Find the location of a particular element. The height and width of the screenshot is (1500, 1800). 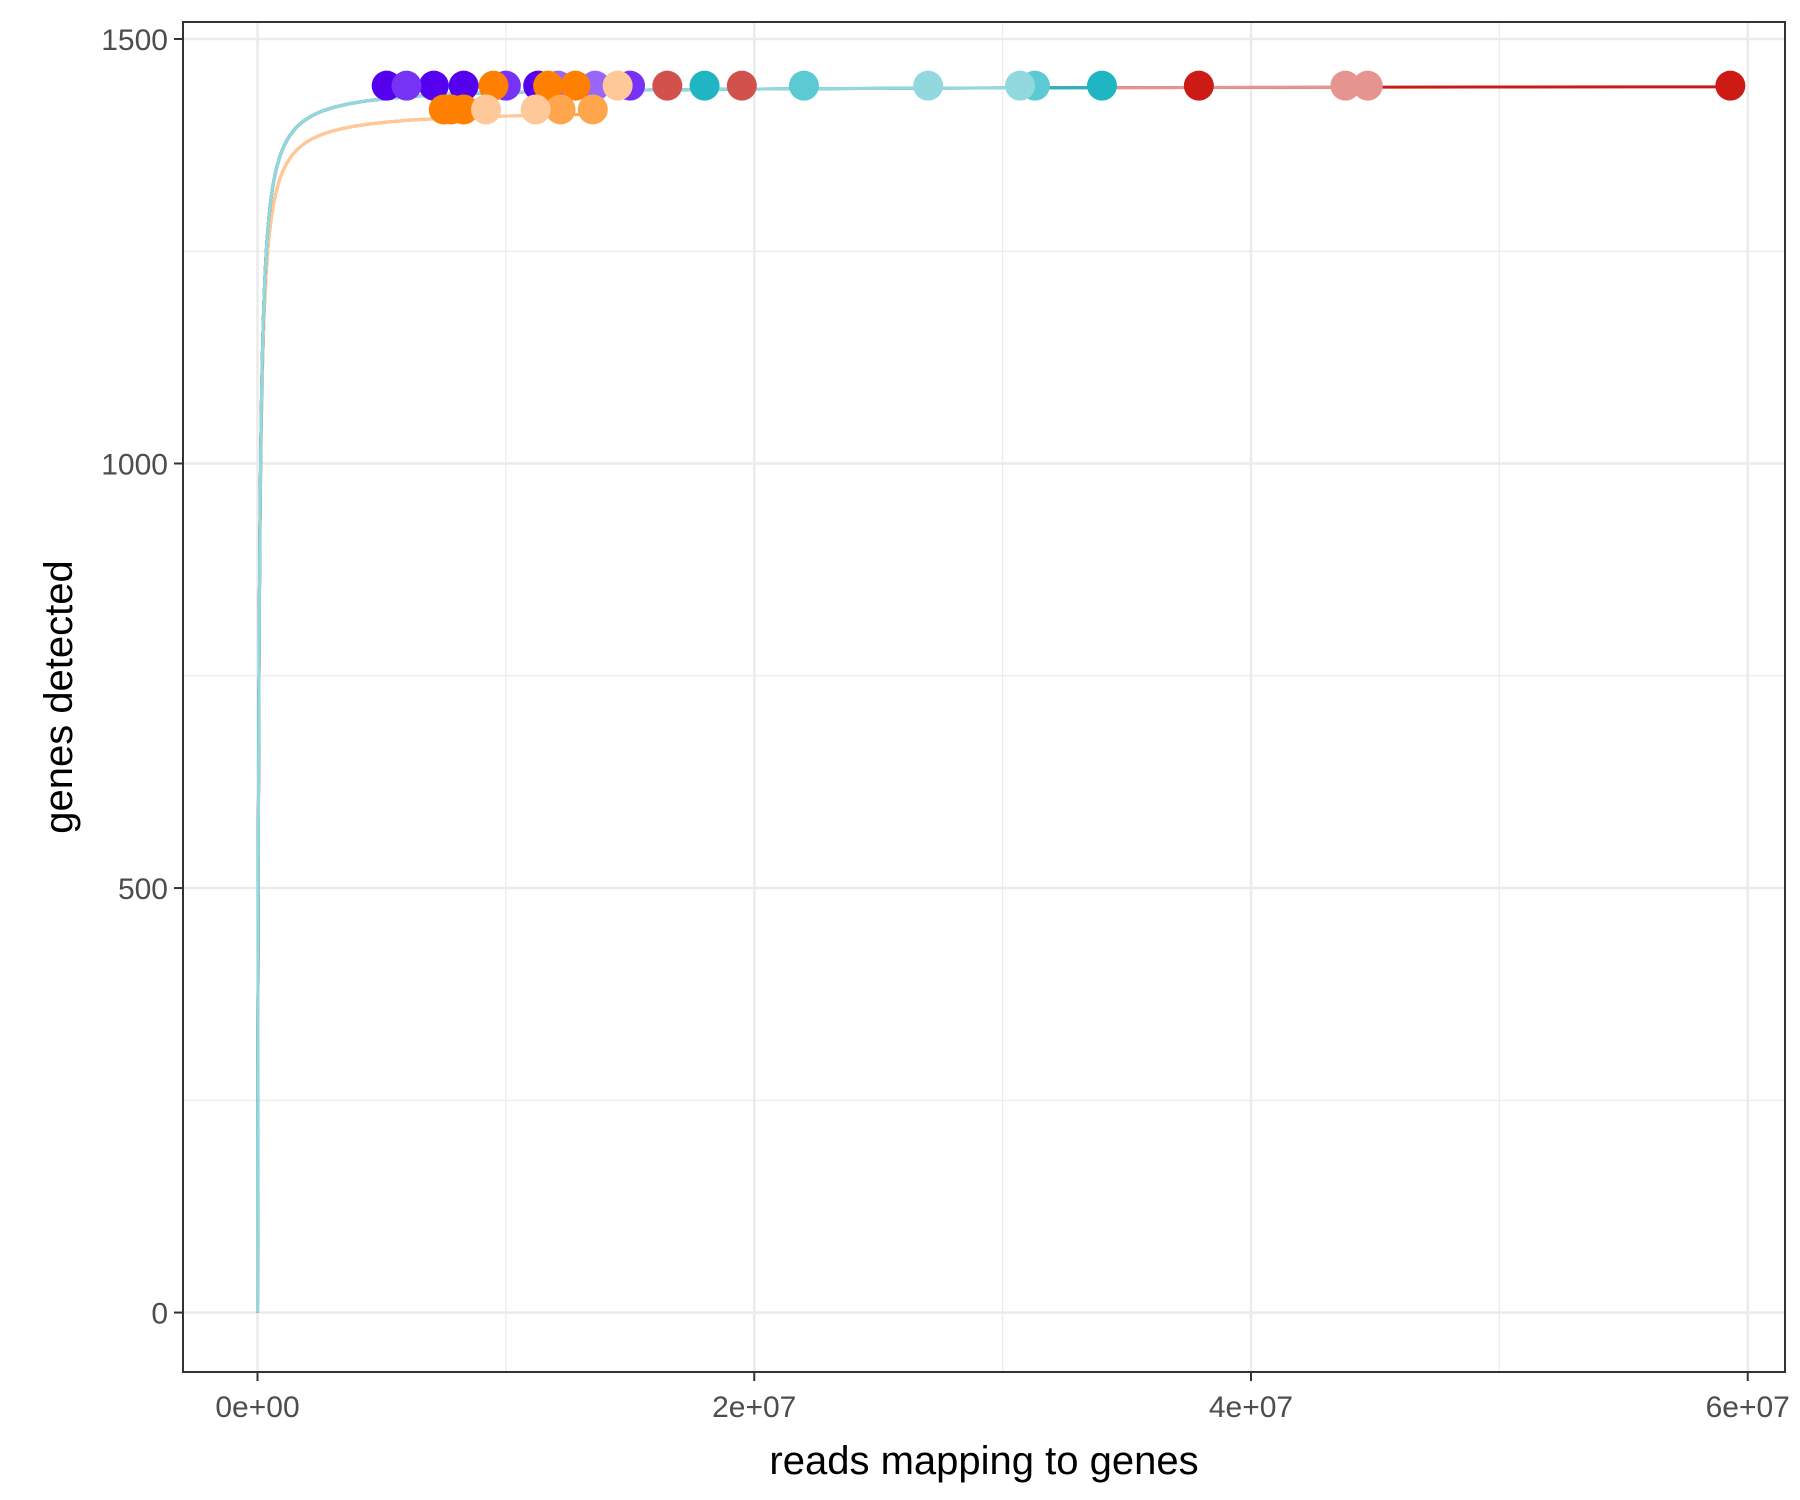

x-tick-label: 4e+07 is located at coordinates (1251, 1407).